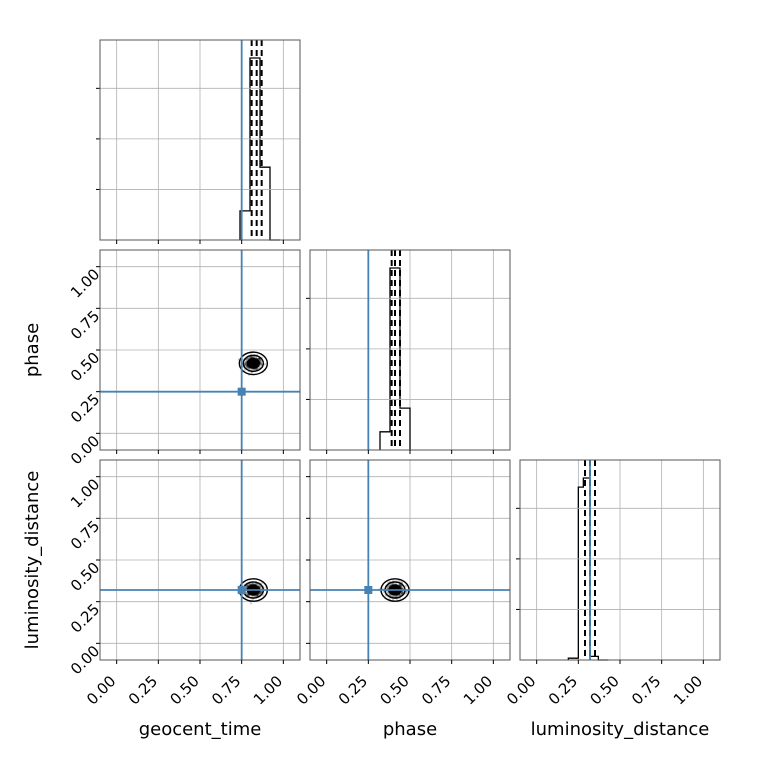 The width and height of the screenshot is (760, 760). I want to click on panel-luminosity_distance-hist: 0.00 0.25 0.50 0.75 1.00, so click(612, 583).